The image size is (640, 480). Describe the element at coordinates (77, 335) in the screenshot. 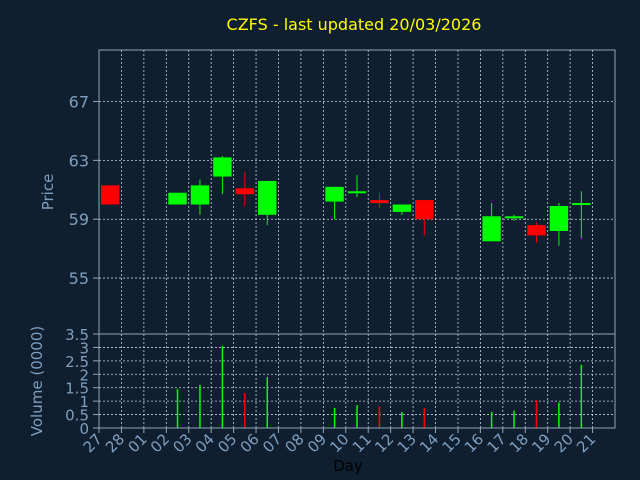

I see `volume-tick-label: 3.5` at that location.